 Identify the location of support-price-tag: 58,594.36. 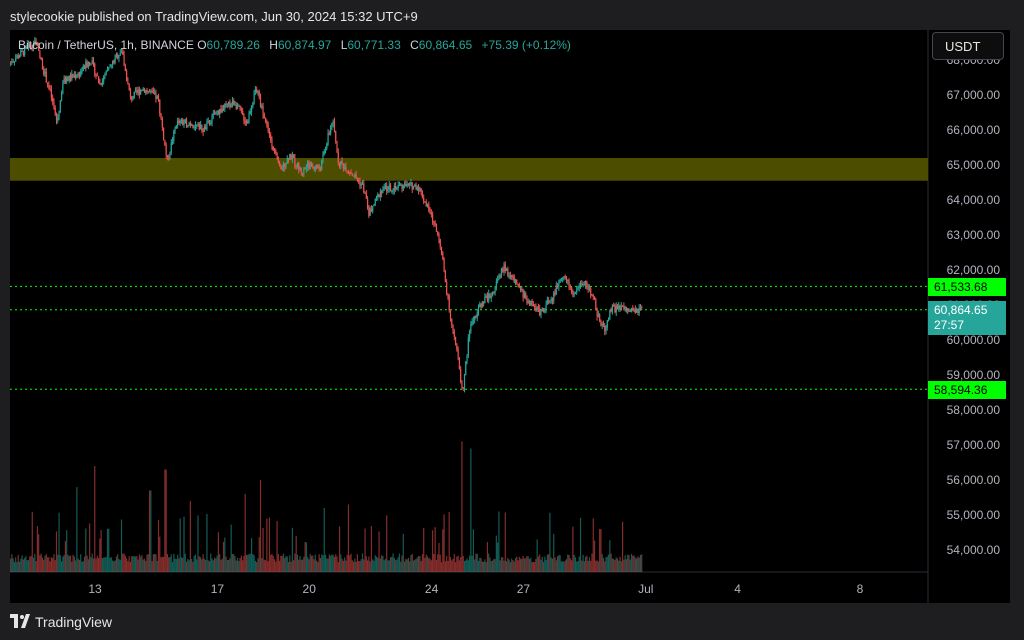
(967, 390).